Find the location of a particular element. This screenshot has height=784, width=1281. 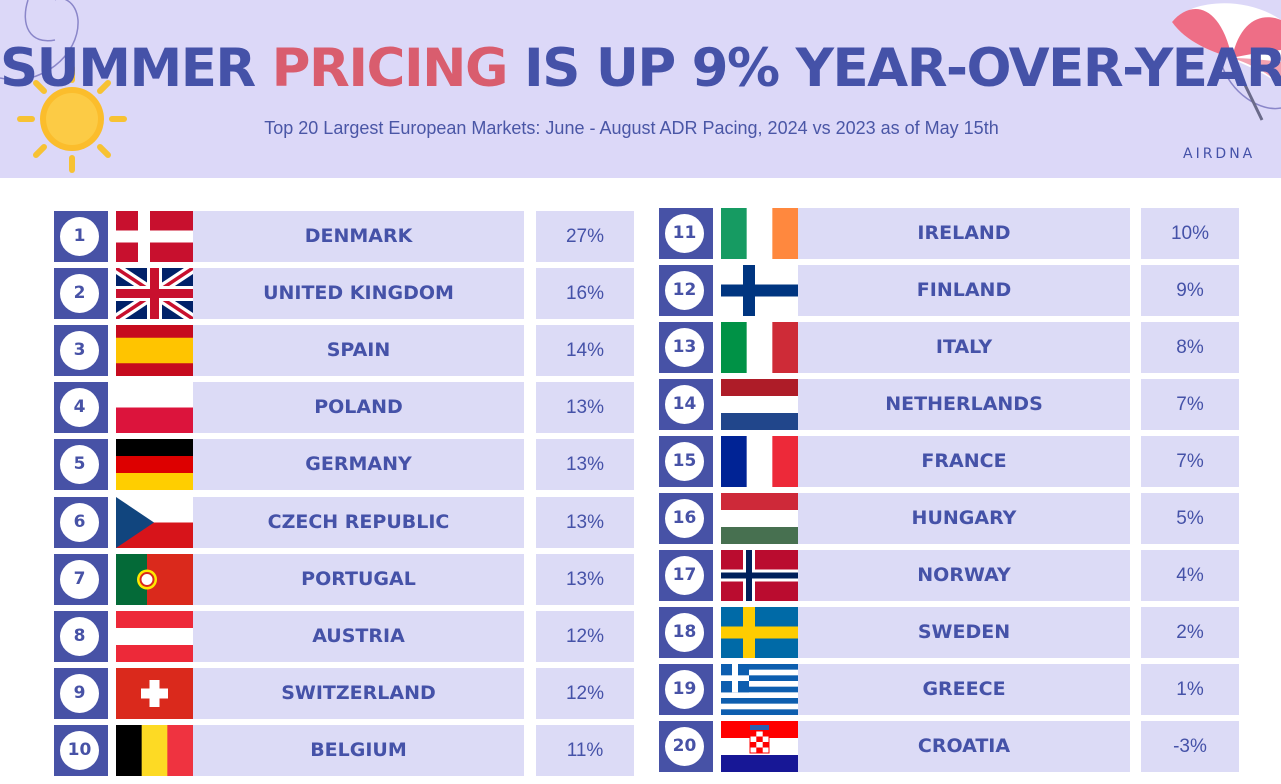

denmark-flag is located at coordinates (154, 236).